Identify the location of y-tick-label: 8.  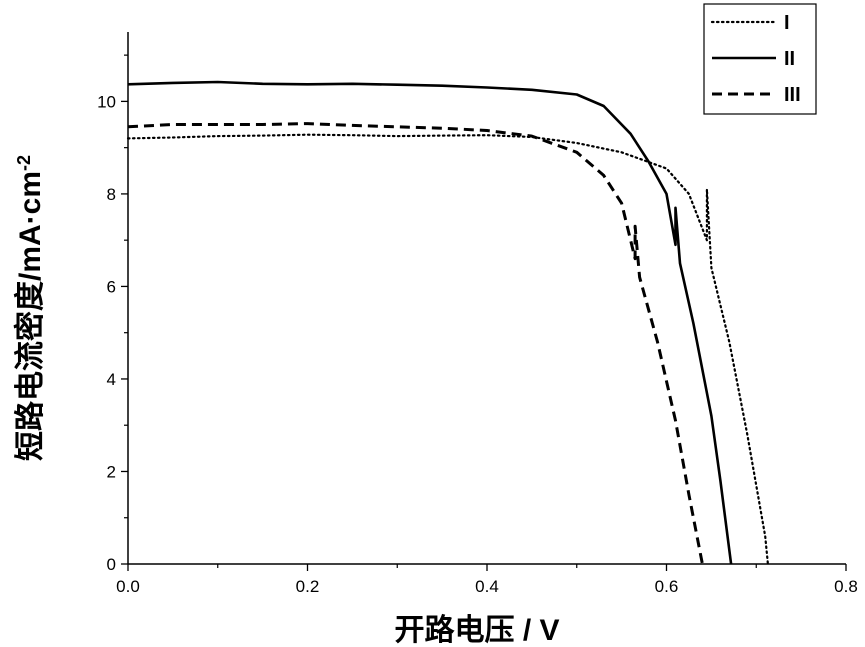
(111, 194).